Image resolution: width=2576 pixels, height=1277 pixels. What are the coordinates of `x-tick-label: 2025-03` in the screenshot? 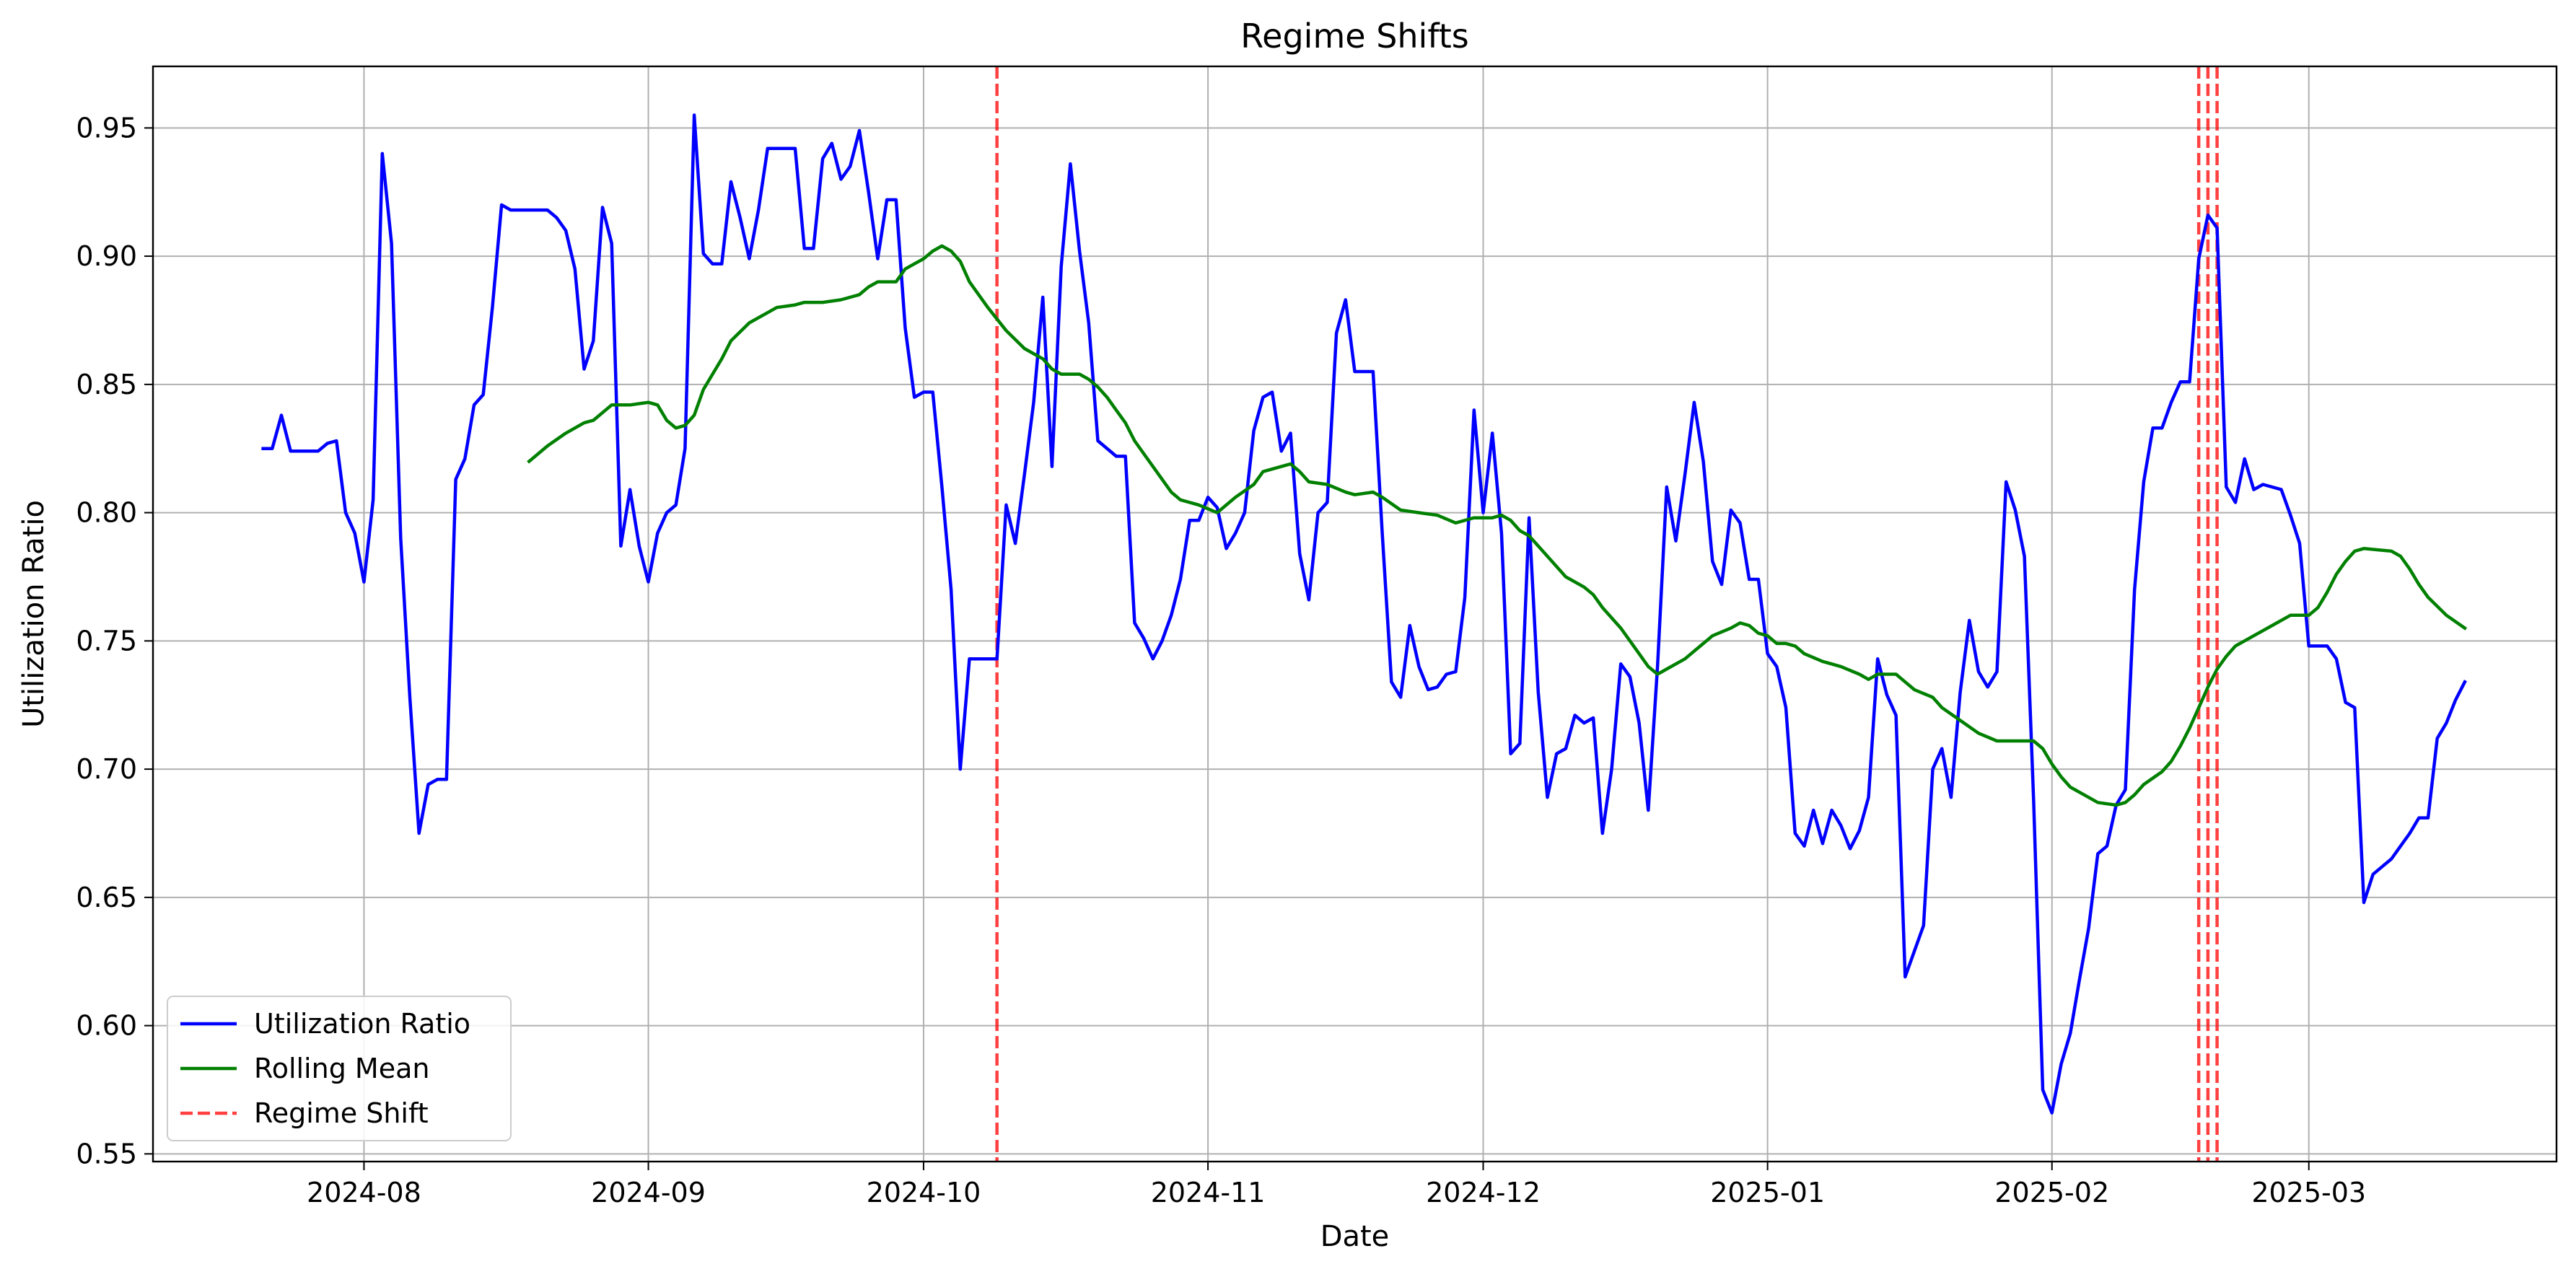 It's located at (2308, 1192).